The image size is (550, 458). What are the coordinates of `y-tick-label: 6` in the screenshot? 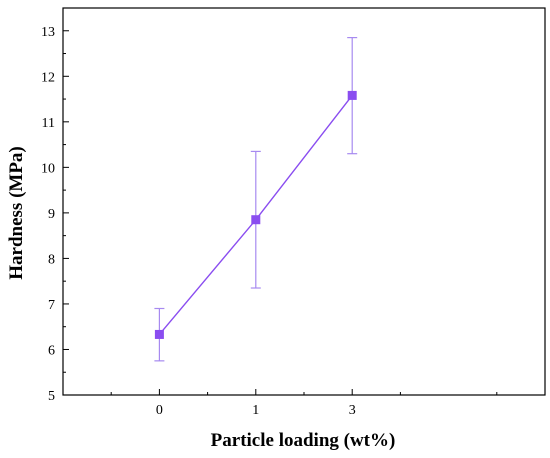 It's located at (51, 350).